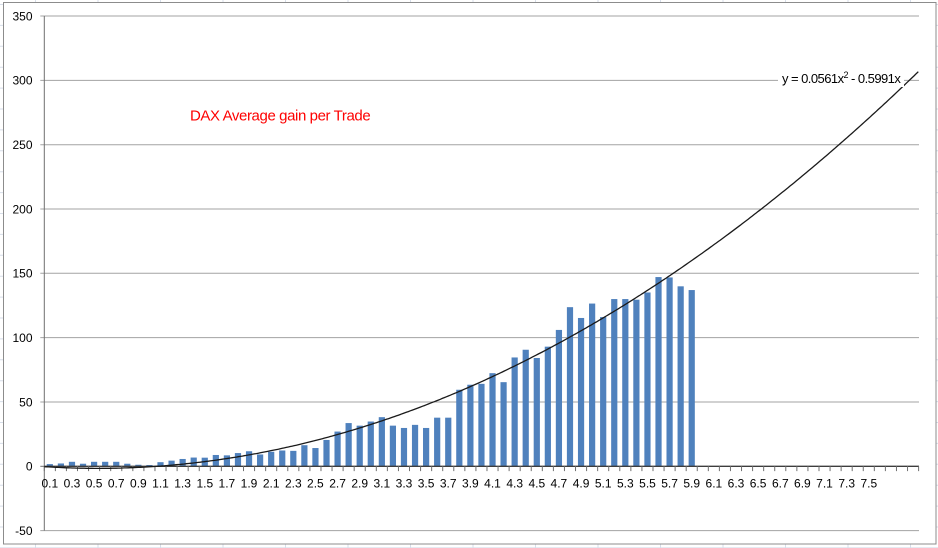  Describe the element at coordinates (138, 484) in the screenshot. I see `svg-text: 0.9` at that location.